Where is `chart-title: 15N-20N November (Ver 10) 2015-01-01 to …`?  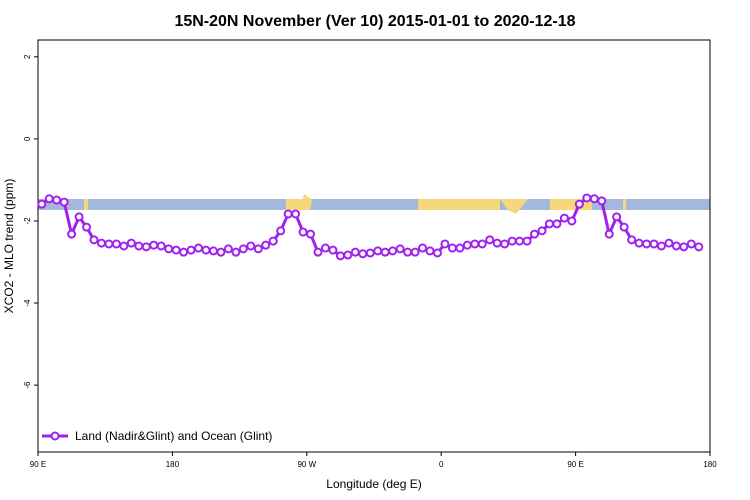
chart-title: 15N-20N November (Ver 10) 2015-01-01 to … is located at coordinates (374, 21).